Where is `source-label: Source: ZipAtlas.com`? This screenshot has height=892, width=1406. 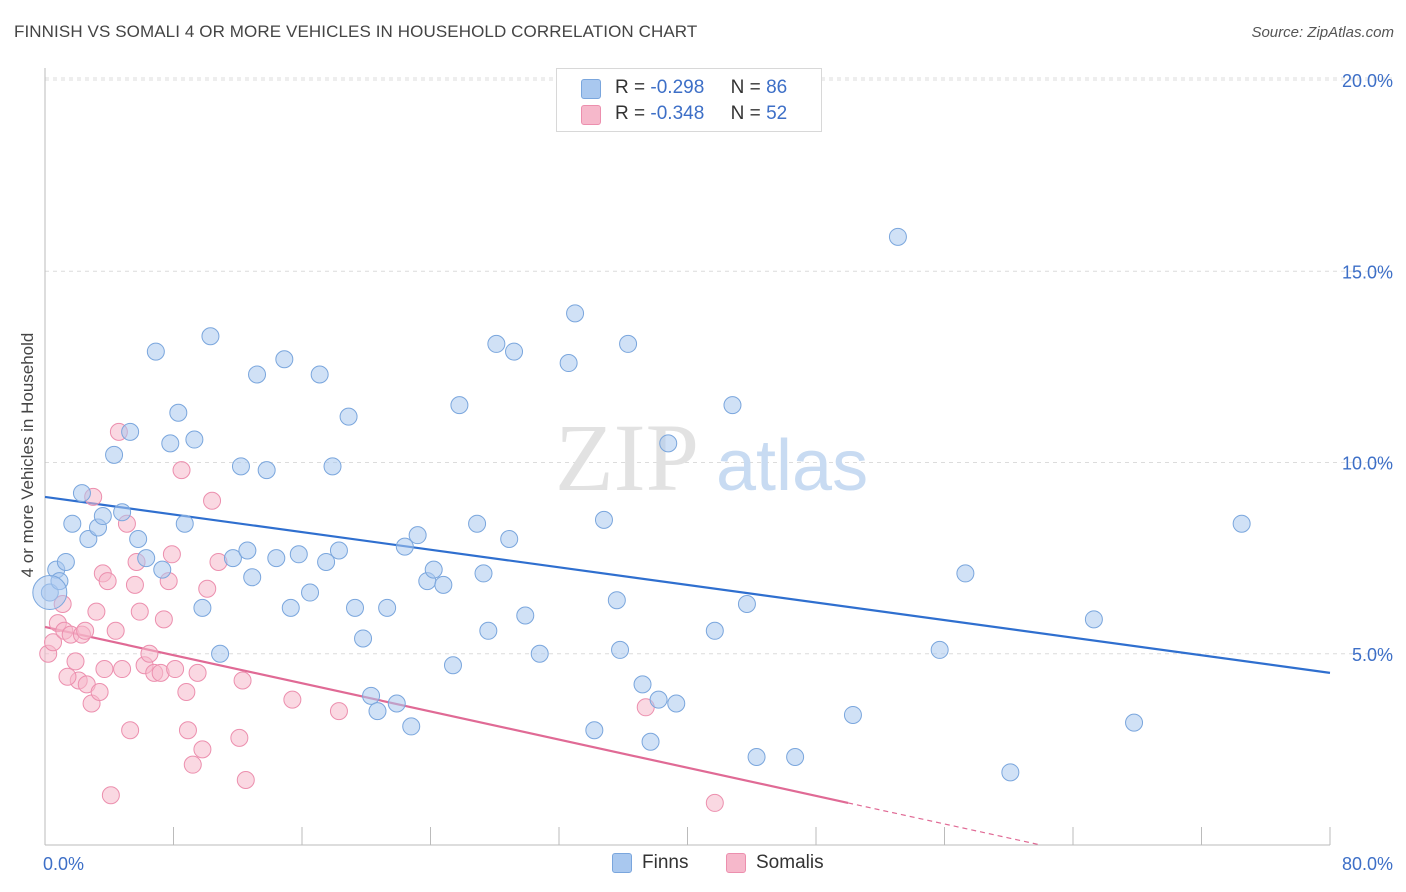 source-label: Source: ZipAtlas.com is located at coordinates (1322, 32).